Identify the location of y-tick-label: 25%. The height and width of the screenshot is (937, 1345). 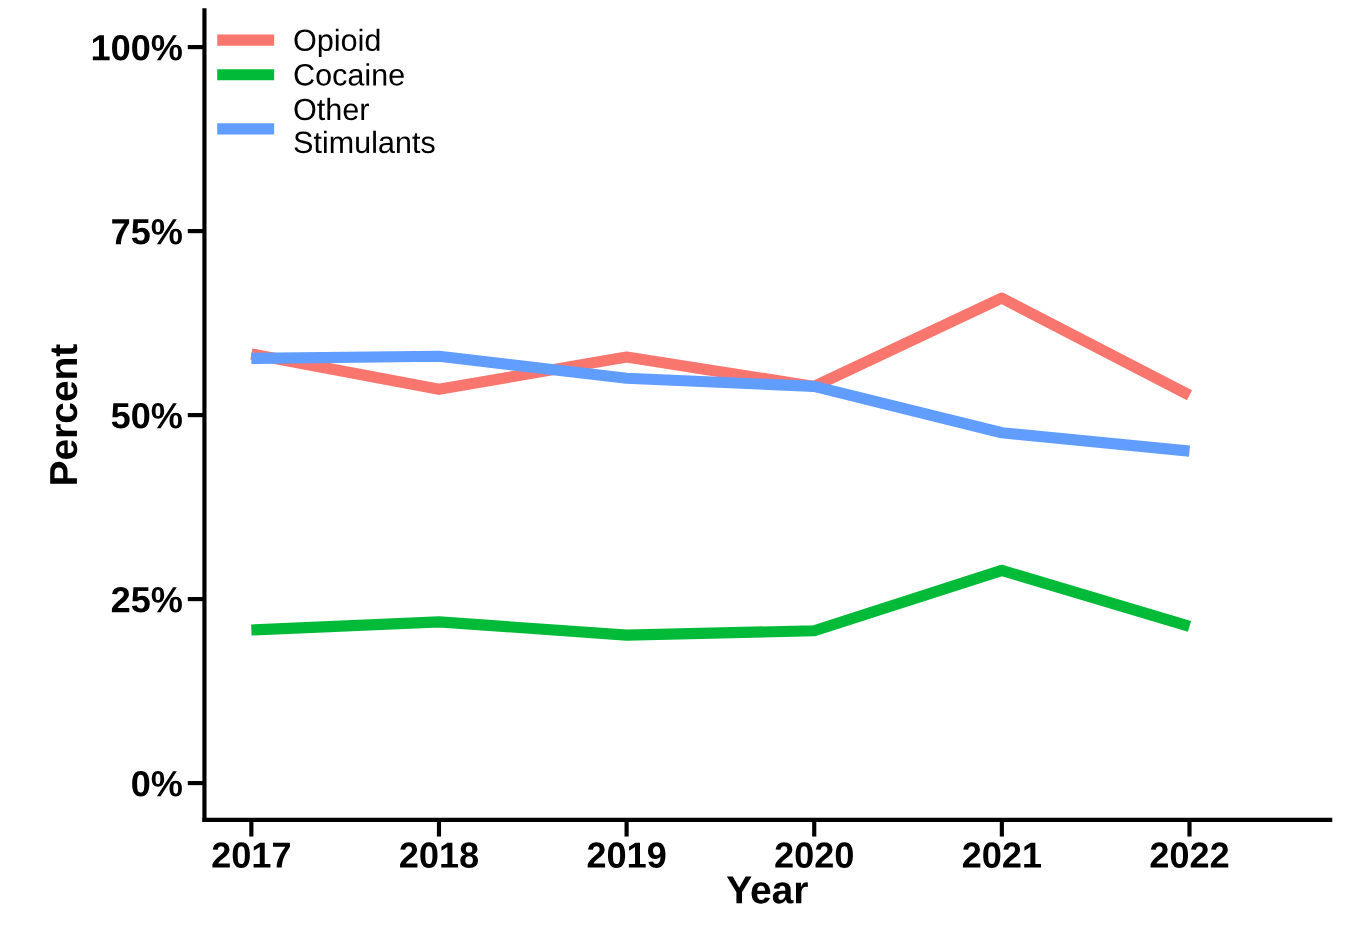
(146, 599).